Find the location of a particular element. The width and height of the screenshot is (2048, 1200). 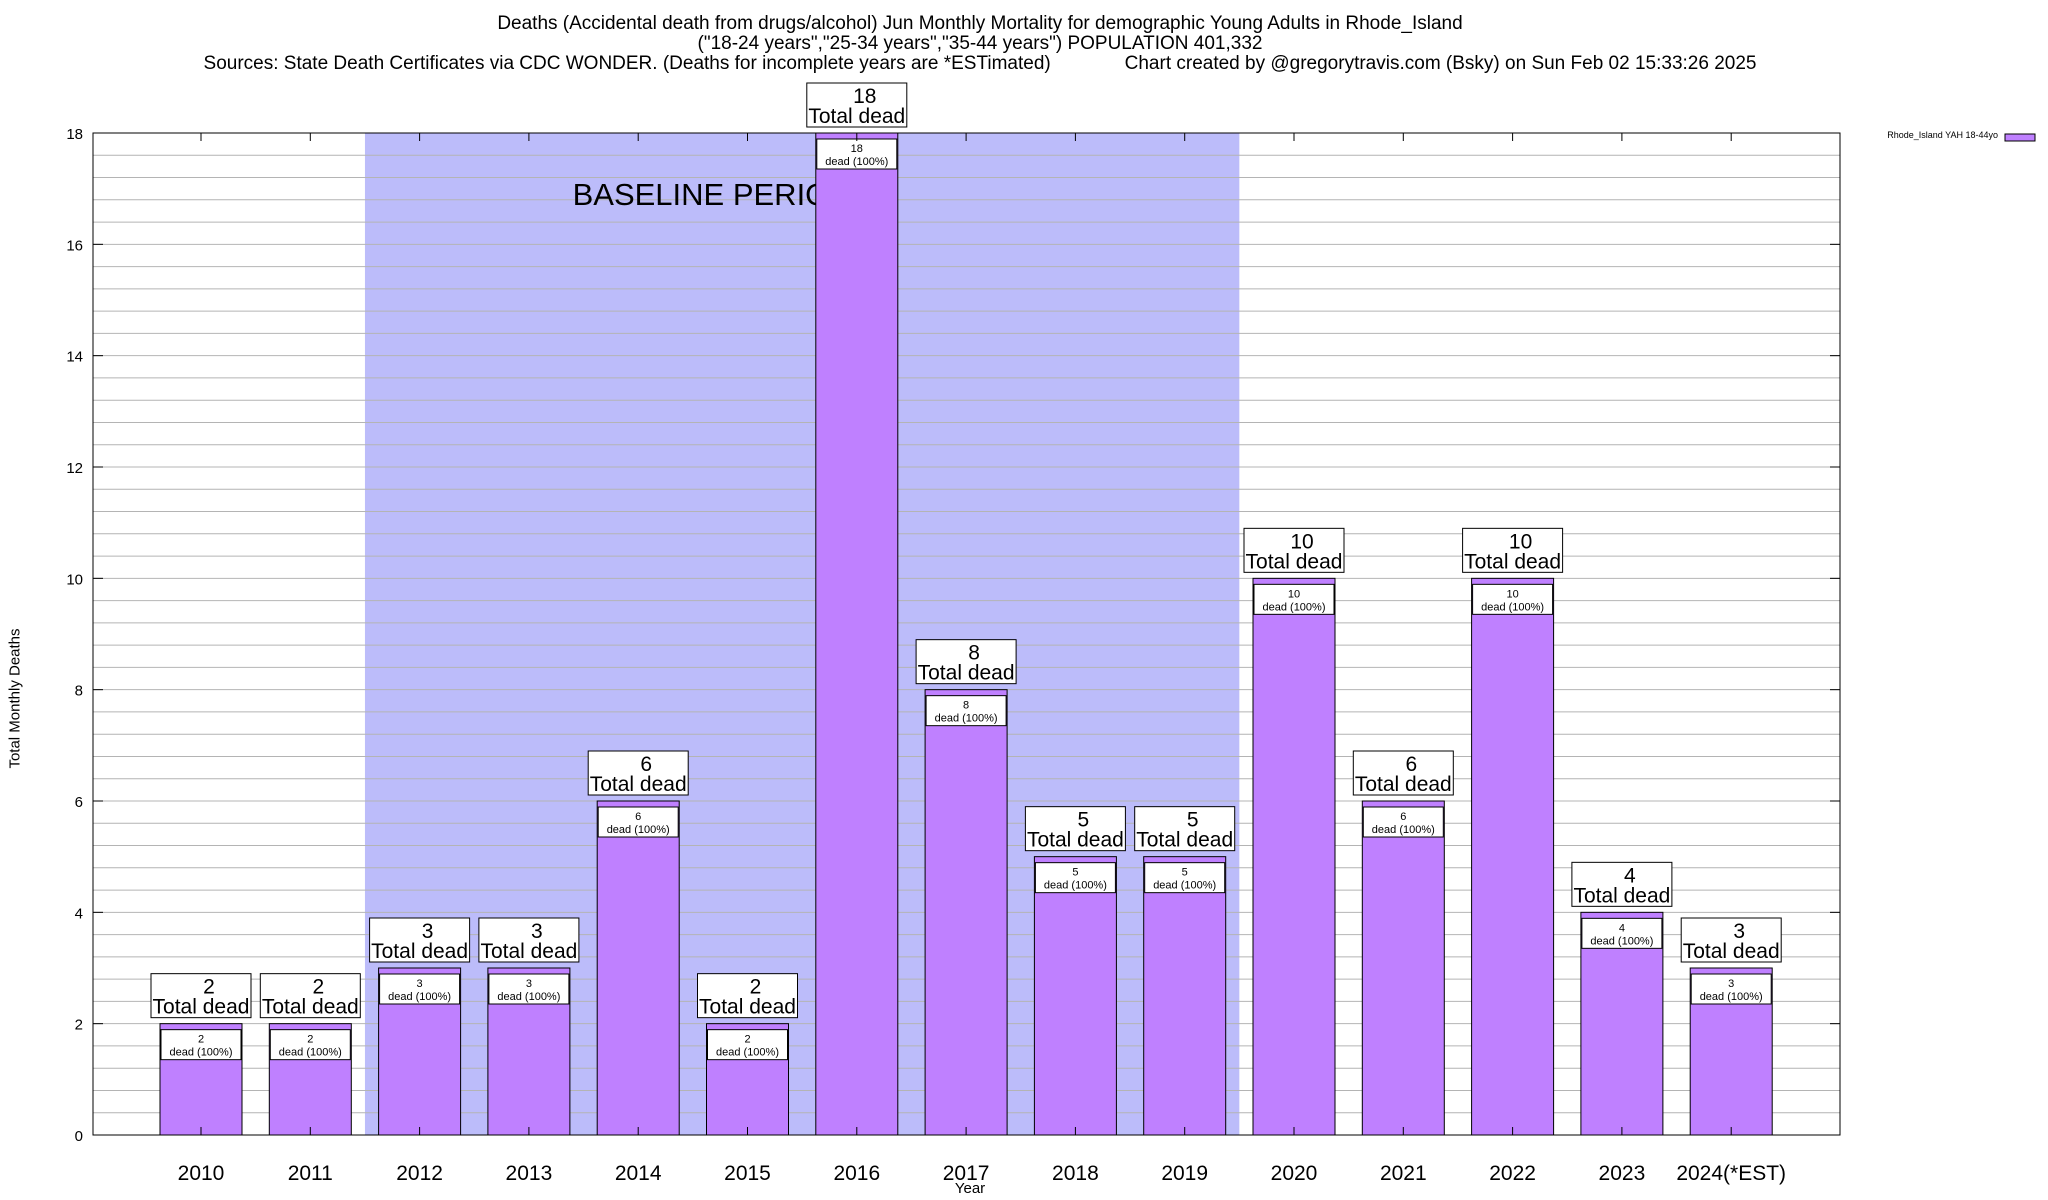

x-tick-label: 2023 is located at coordinates (1622, 1173).